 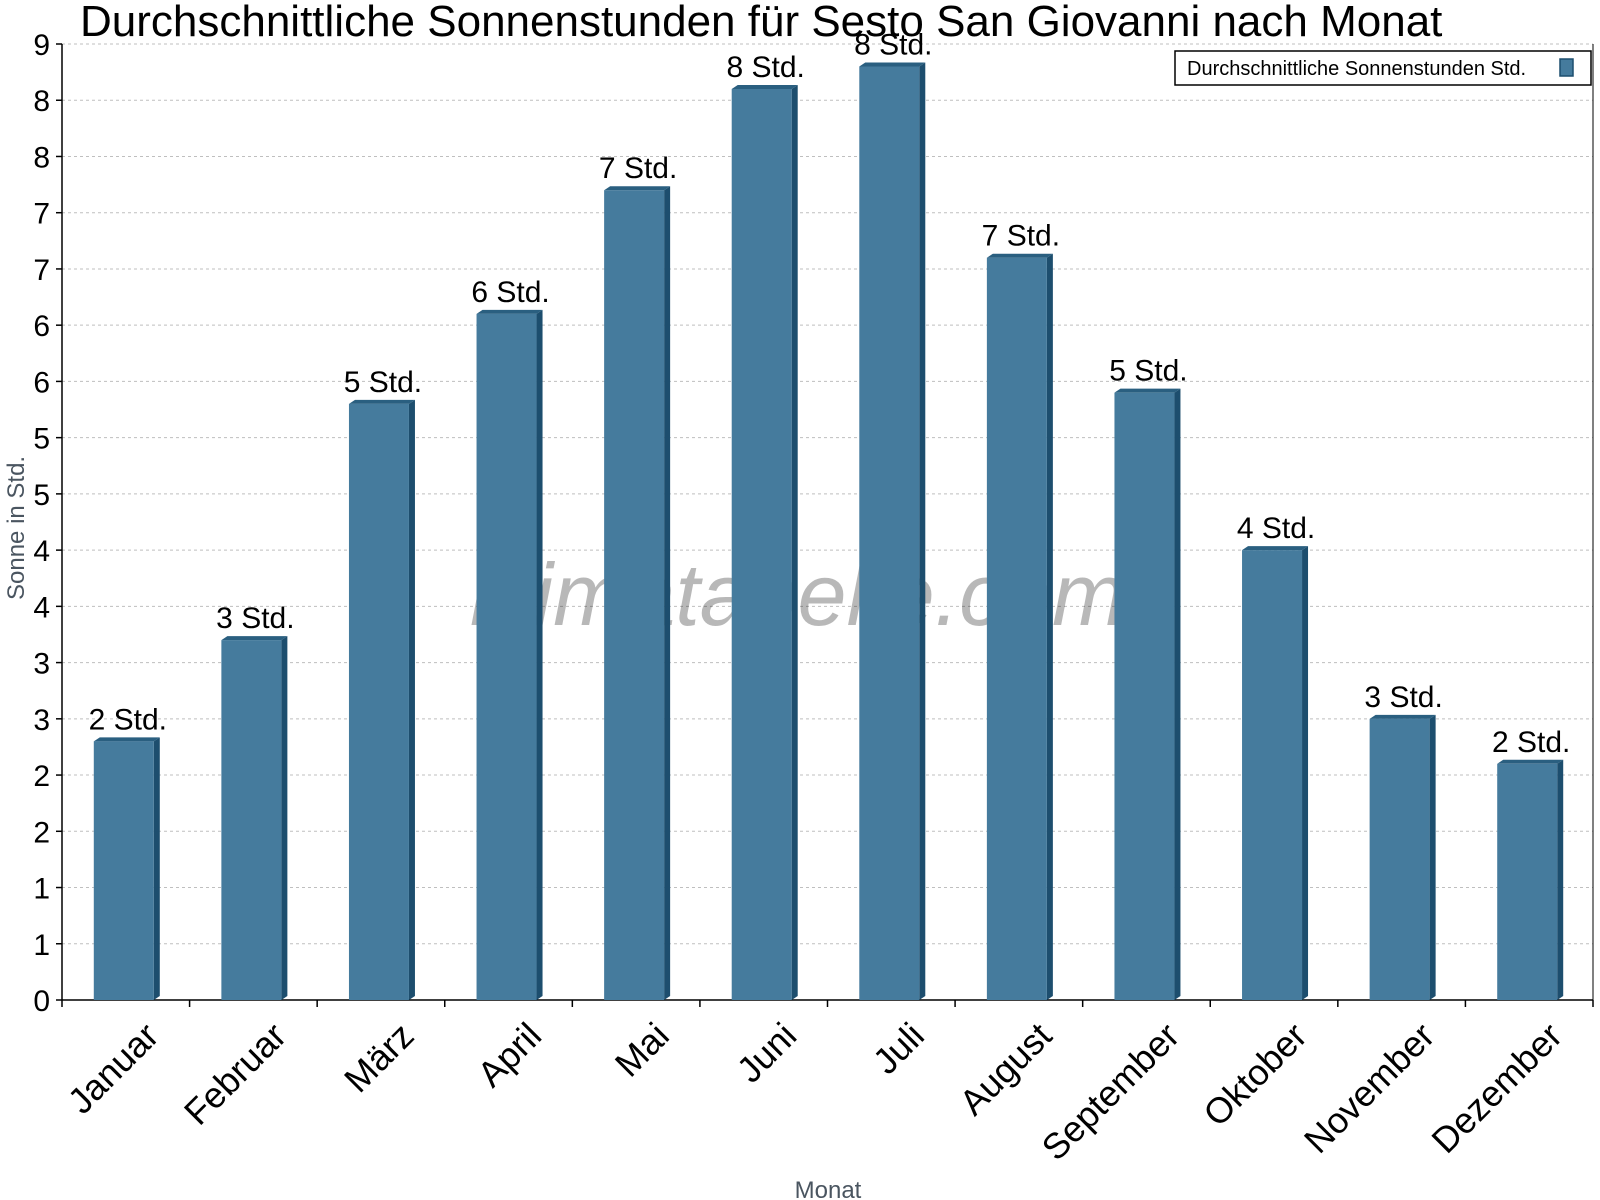 What do you see at coordinates (41, 1001) in the screenshot?
I see `y-tick-label: 0` at bounding box center [41, 1001].